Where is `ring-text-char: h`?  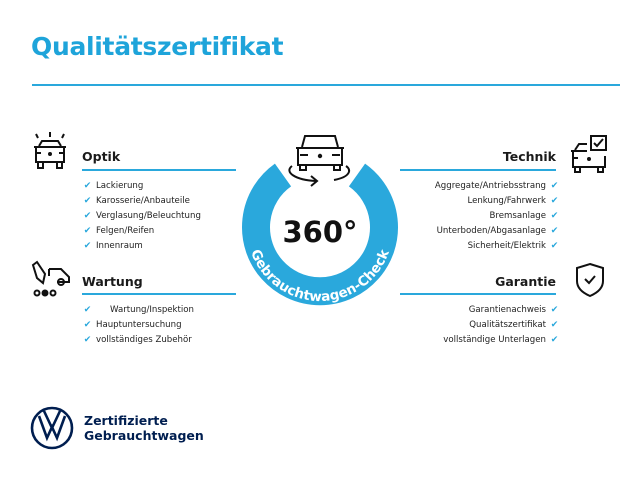 ring-text-char: h is located at coordinates (299, 294).